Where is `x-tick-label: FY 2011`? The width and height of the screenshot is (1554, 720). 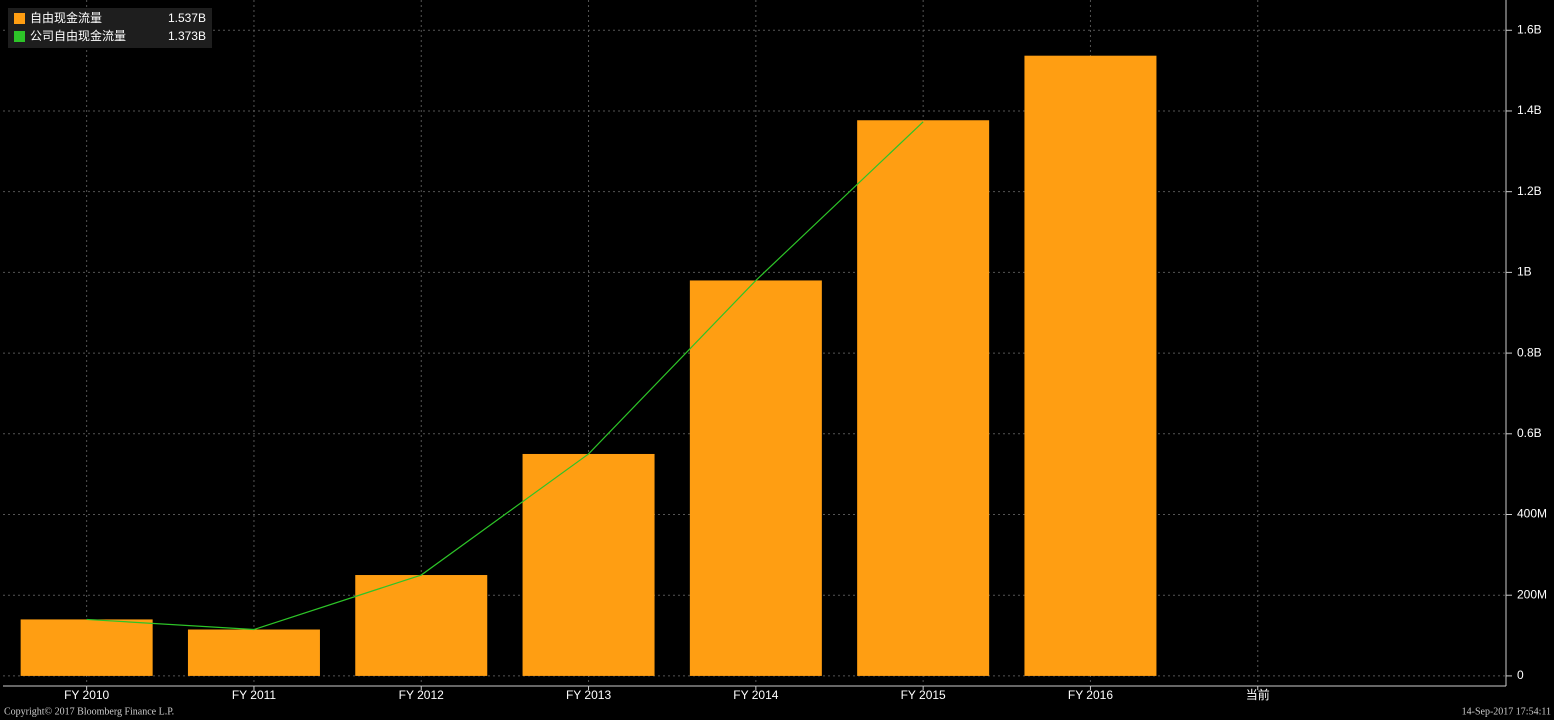 x-tick-label: FY 2011 is located at coordinates (254, 695).